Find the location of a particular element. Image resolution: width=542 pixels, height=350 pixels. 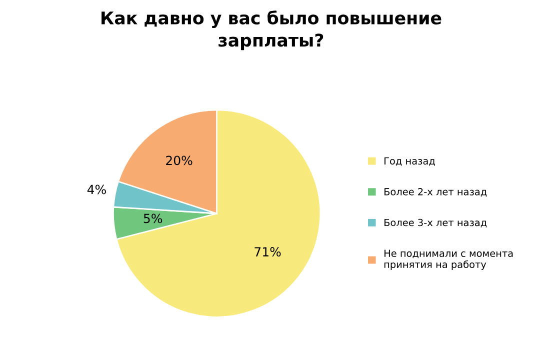

chart-title: Как давно у вас было повышение зарплаты? is located at coordinates (272, 30).